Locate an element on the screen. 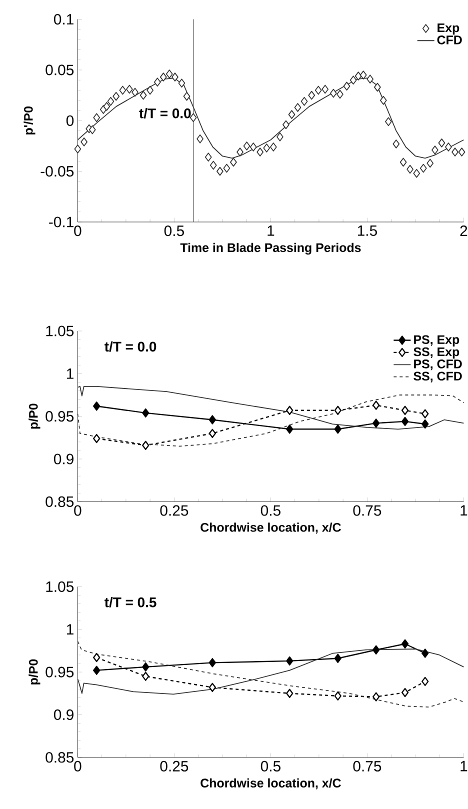 This screenshot has width=468, height=809. legend-label: SS, CFD is located at coordinates (438, 377).